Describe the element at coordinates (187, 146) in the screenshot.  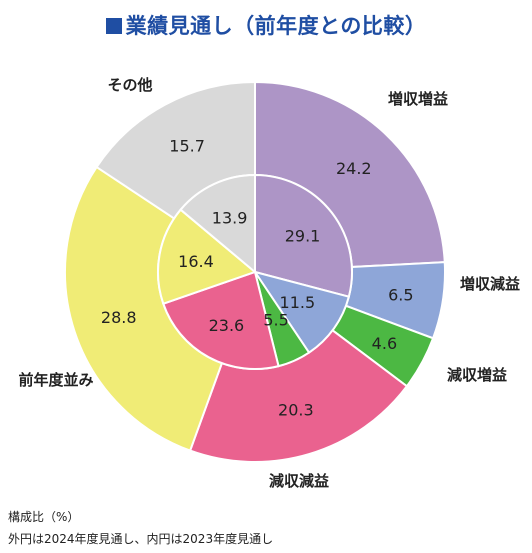
I see `outer-value-sonota: 15.7` at that location.